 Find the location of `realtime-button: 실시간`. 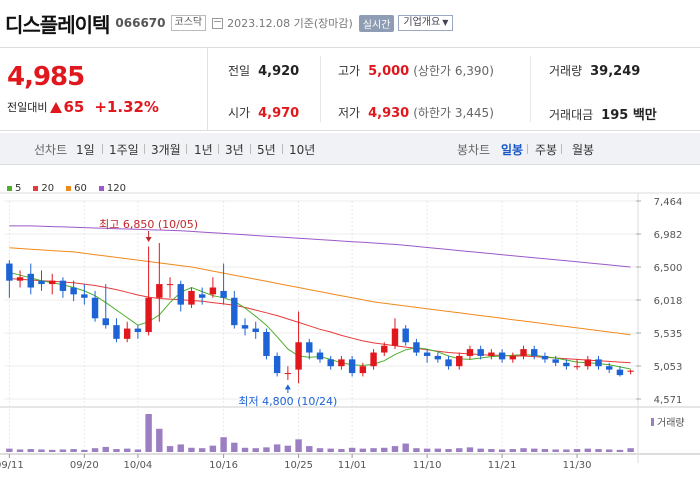

realtime-button: 실시간 is located at coordinates (376, 23).